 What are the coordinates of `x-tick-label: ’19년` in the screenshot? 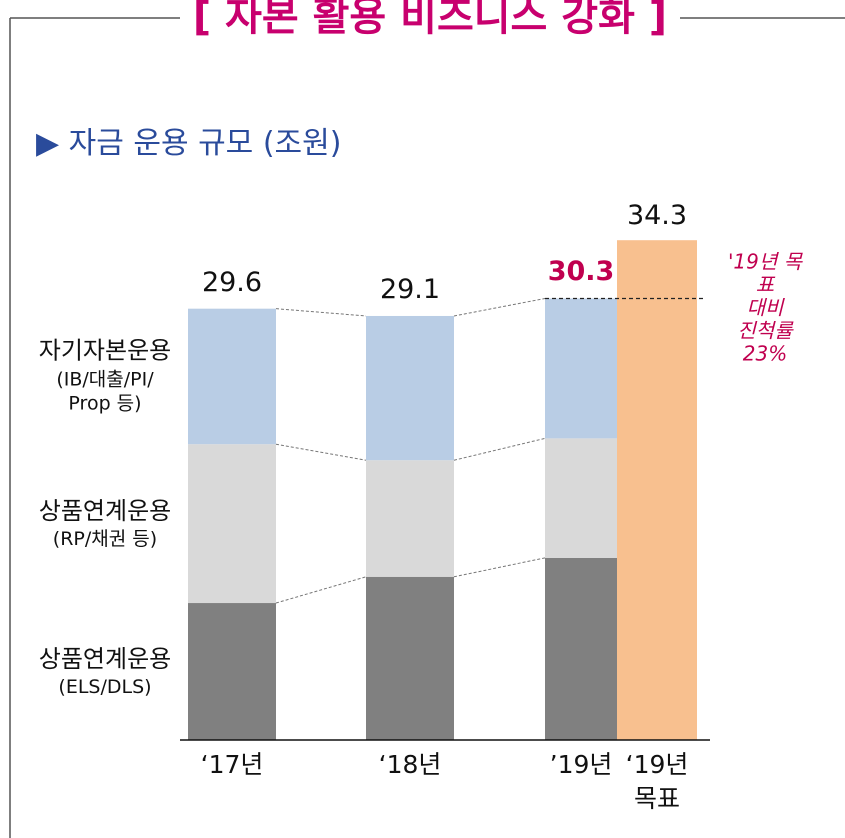 It's located at (581, 764).